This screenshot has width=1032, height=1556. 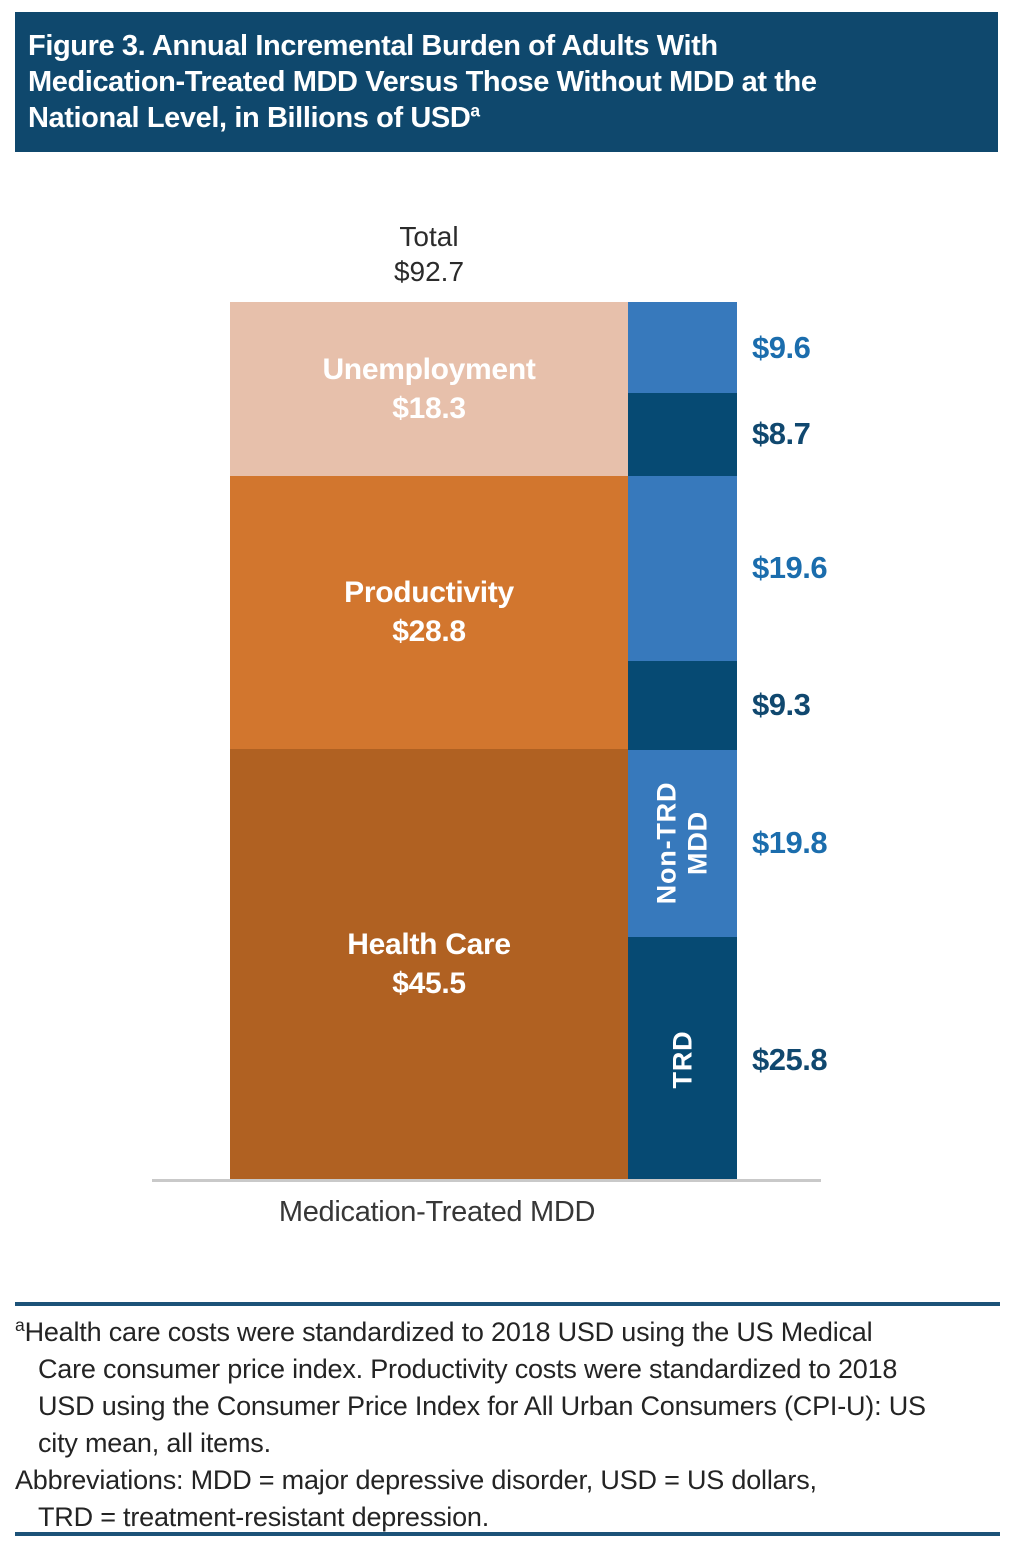 I want to click on split-segment-productivity-non-trd-mdd, so click(x=682, y=568).